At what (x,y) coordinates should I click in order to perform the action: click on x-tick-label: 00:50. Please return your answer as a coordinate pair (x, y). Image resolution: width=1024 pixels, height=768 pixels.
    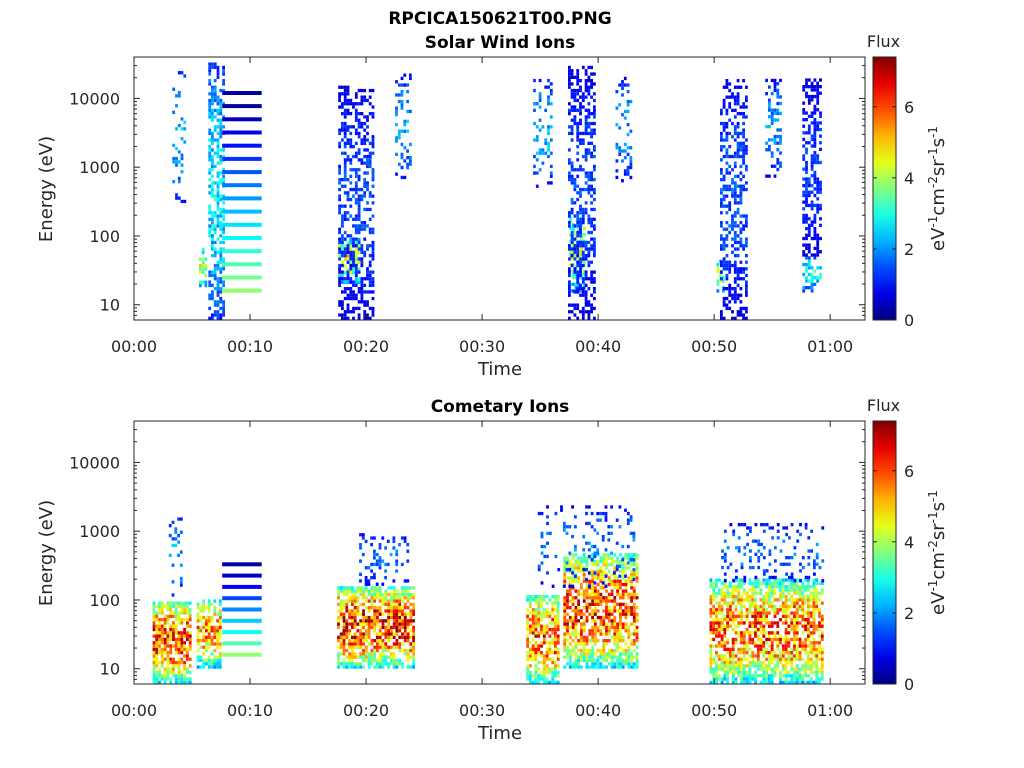
    Looking at the image, I should click on (714, 346).